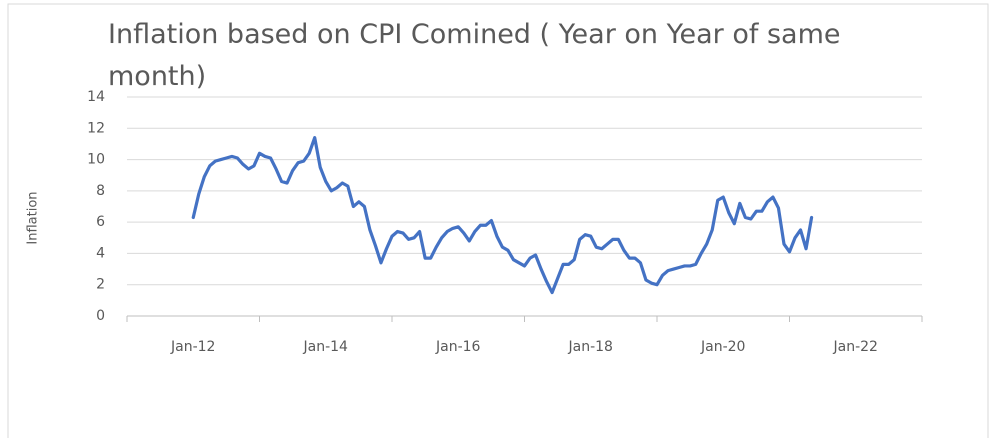 The height and width of the screenshot is (438, 994). What do you see at coordinates (96, 160) in the screenshot?
I see `y-tick-label: 10` at bounding box center [96, 160].